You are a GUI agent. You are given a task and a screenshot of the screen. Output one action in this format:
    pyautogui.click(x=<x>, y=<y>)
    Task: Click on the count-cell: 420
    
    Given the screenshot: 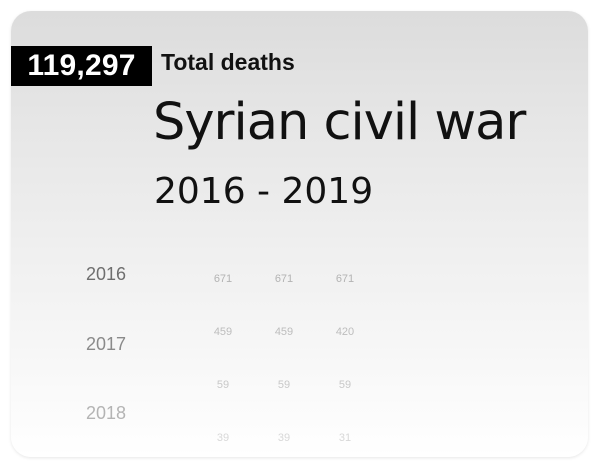 What is the action you would take?
    pyautogui.click(x=345, y=332)
    